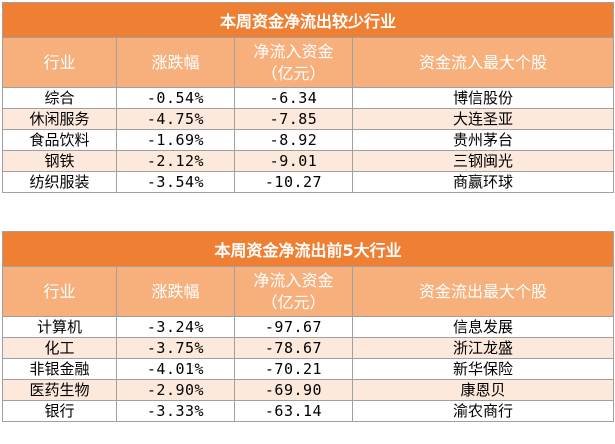  Describe the element at coordinates (59, 161) in the screenshot. I see `industry-cell: 钢铁` at that location.